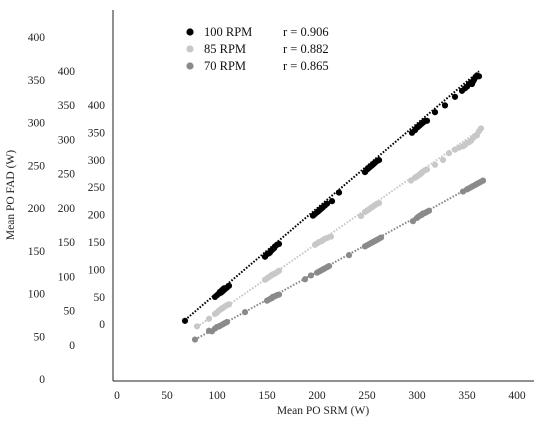  What do you see at coordinates (117, 396) in the screenshot?
I see `x-tick-label: 0` at bounding box center [117, 396].